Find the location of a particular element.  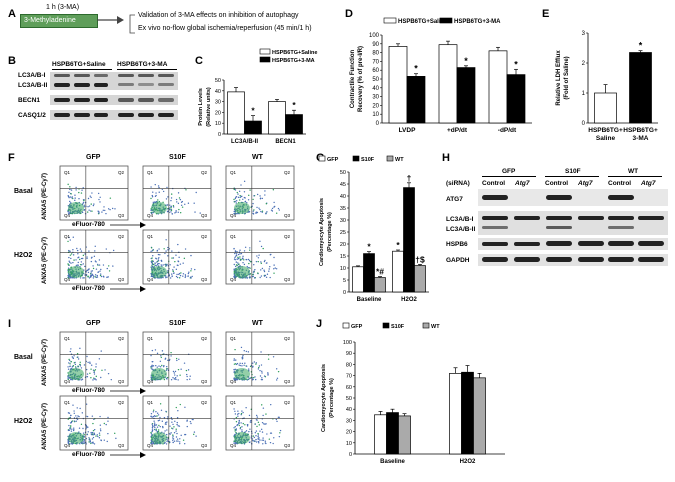

quadrant-label: Q3 is located at coordinates (287, 215).